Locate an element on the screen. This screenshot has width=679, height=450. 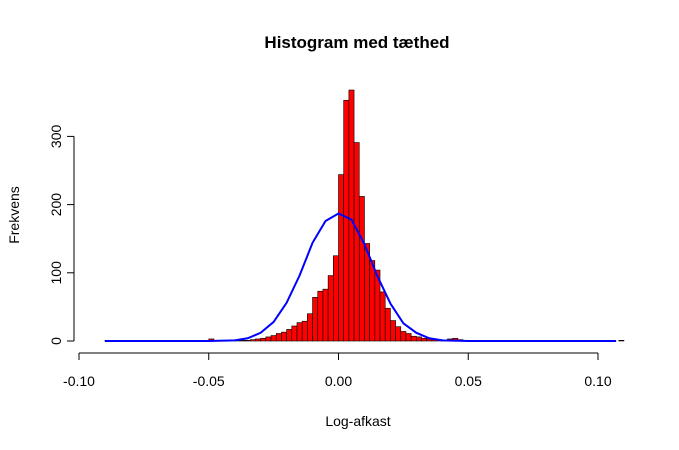
y-axis-label: Frekvens is located at coordinates (14, 215).